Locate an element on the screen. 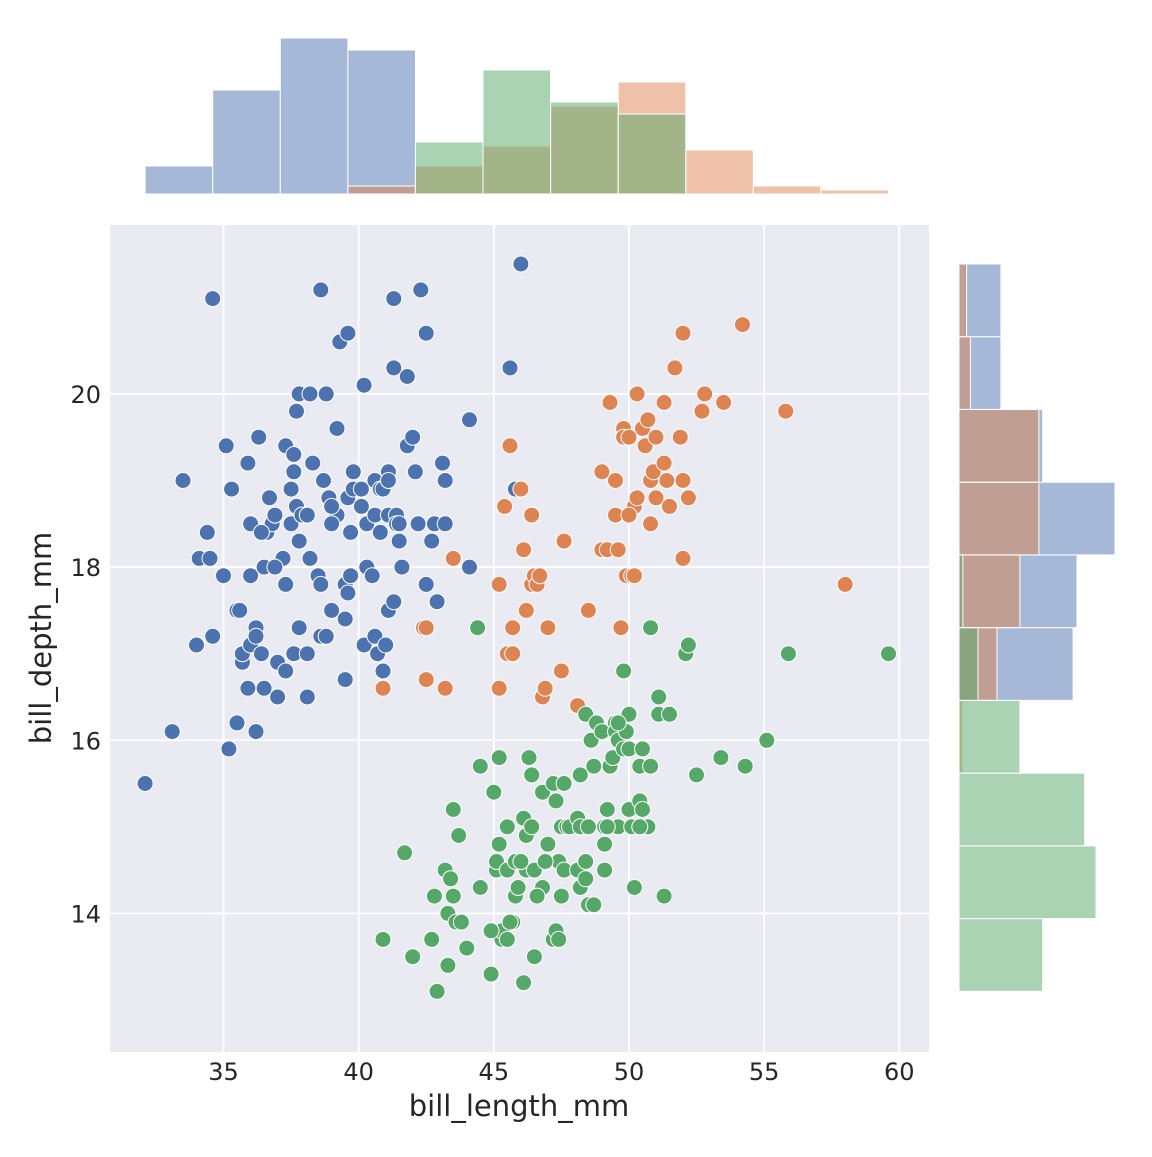 Image resolution: width=1152 pixels, height=1157 pixels. x-tick-label: 35 is located at coordinates (223, 1072).